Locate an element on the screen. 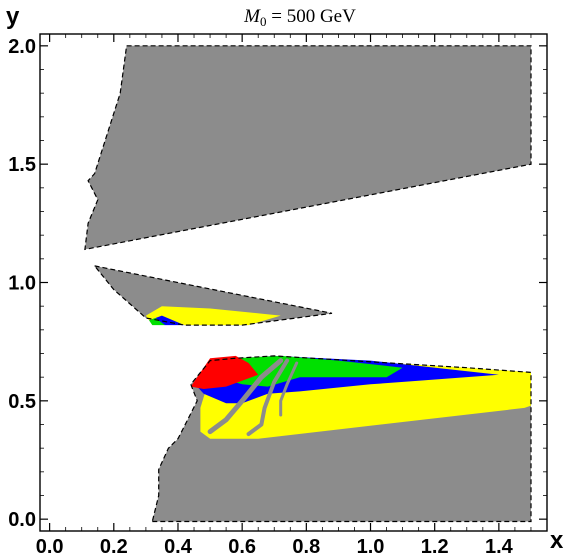  x-tick-label: 0.2 is located at coordinates (114, 546).